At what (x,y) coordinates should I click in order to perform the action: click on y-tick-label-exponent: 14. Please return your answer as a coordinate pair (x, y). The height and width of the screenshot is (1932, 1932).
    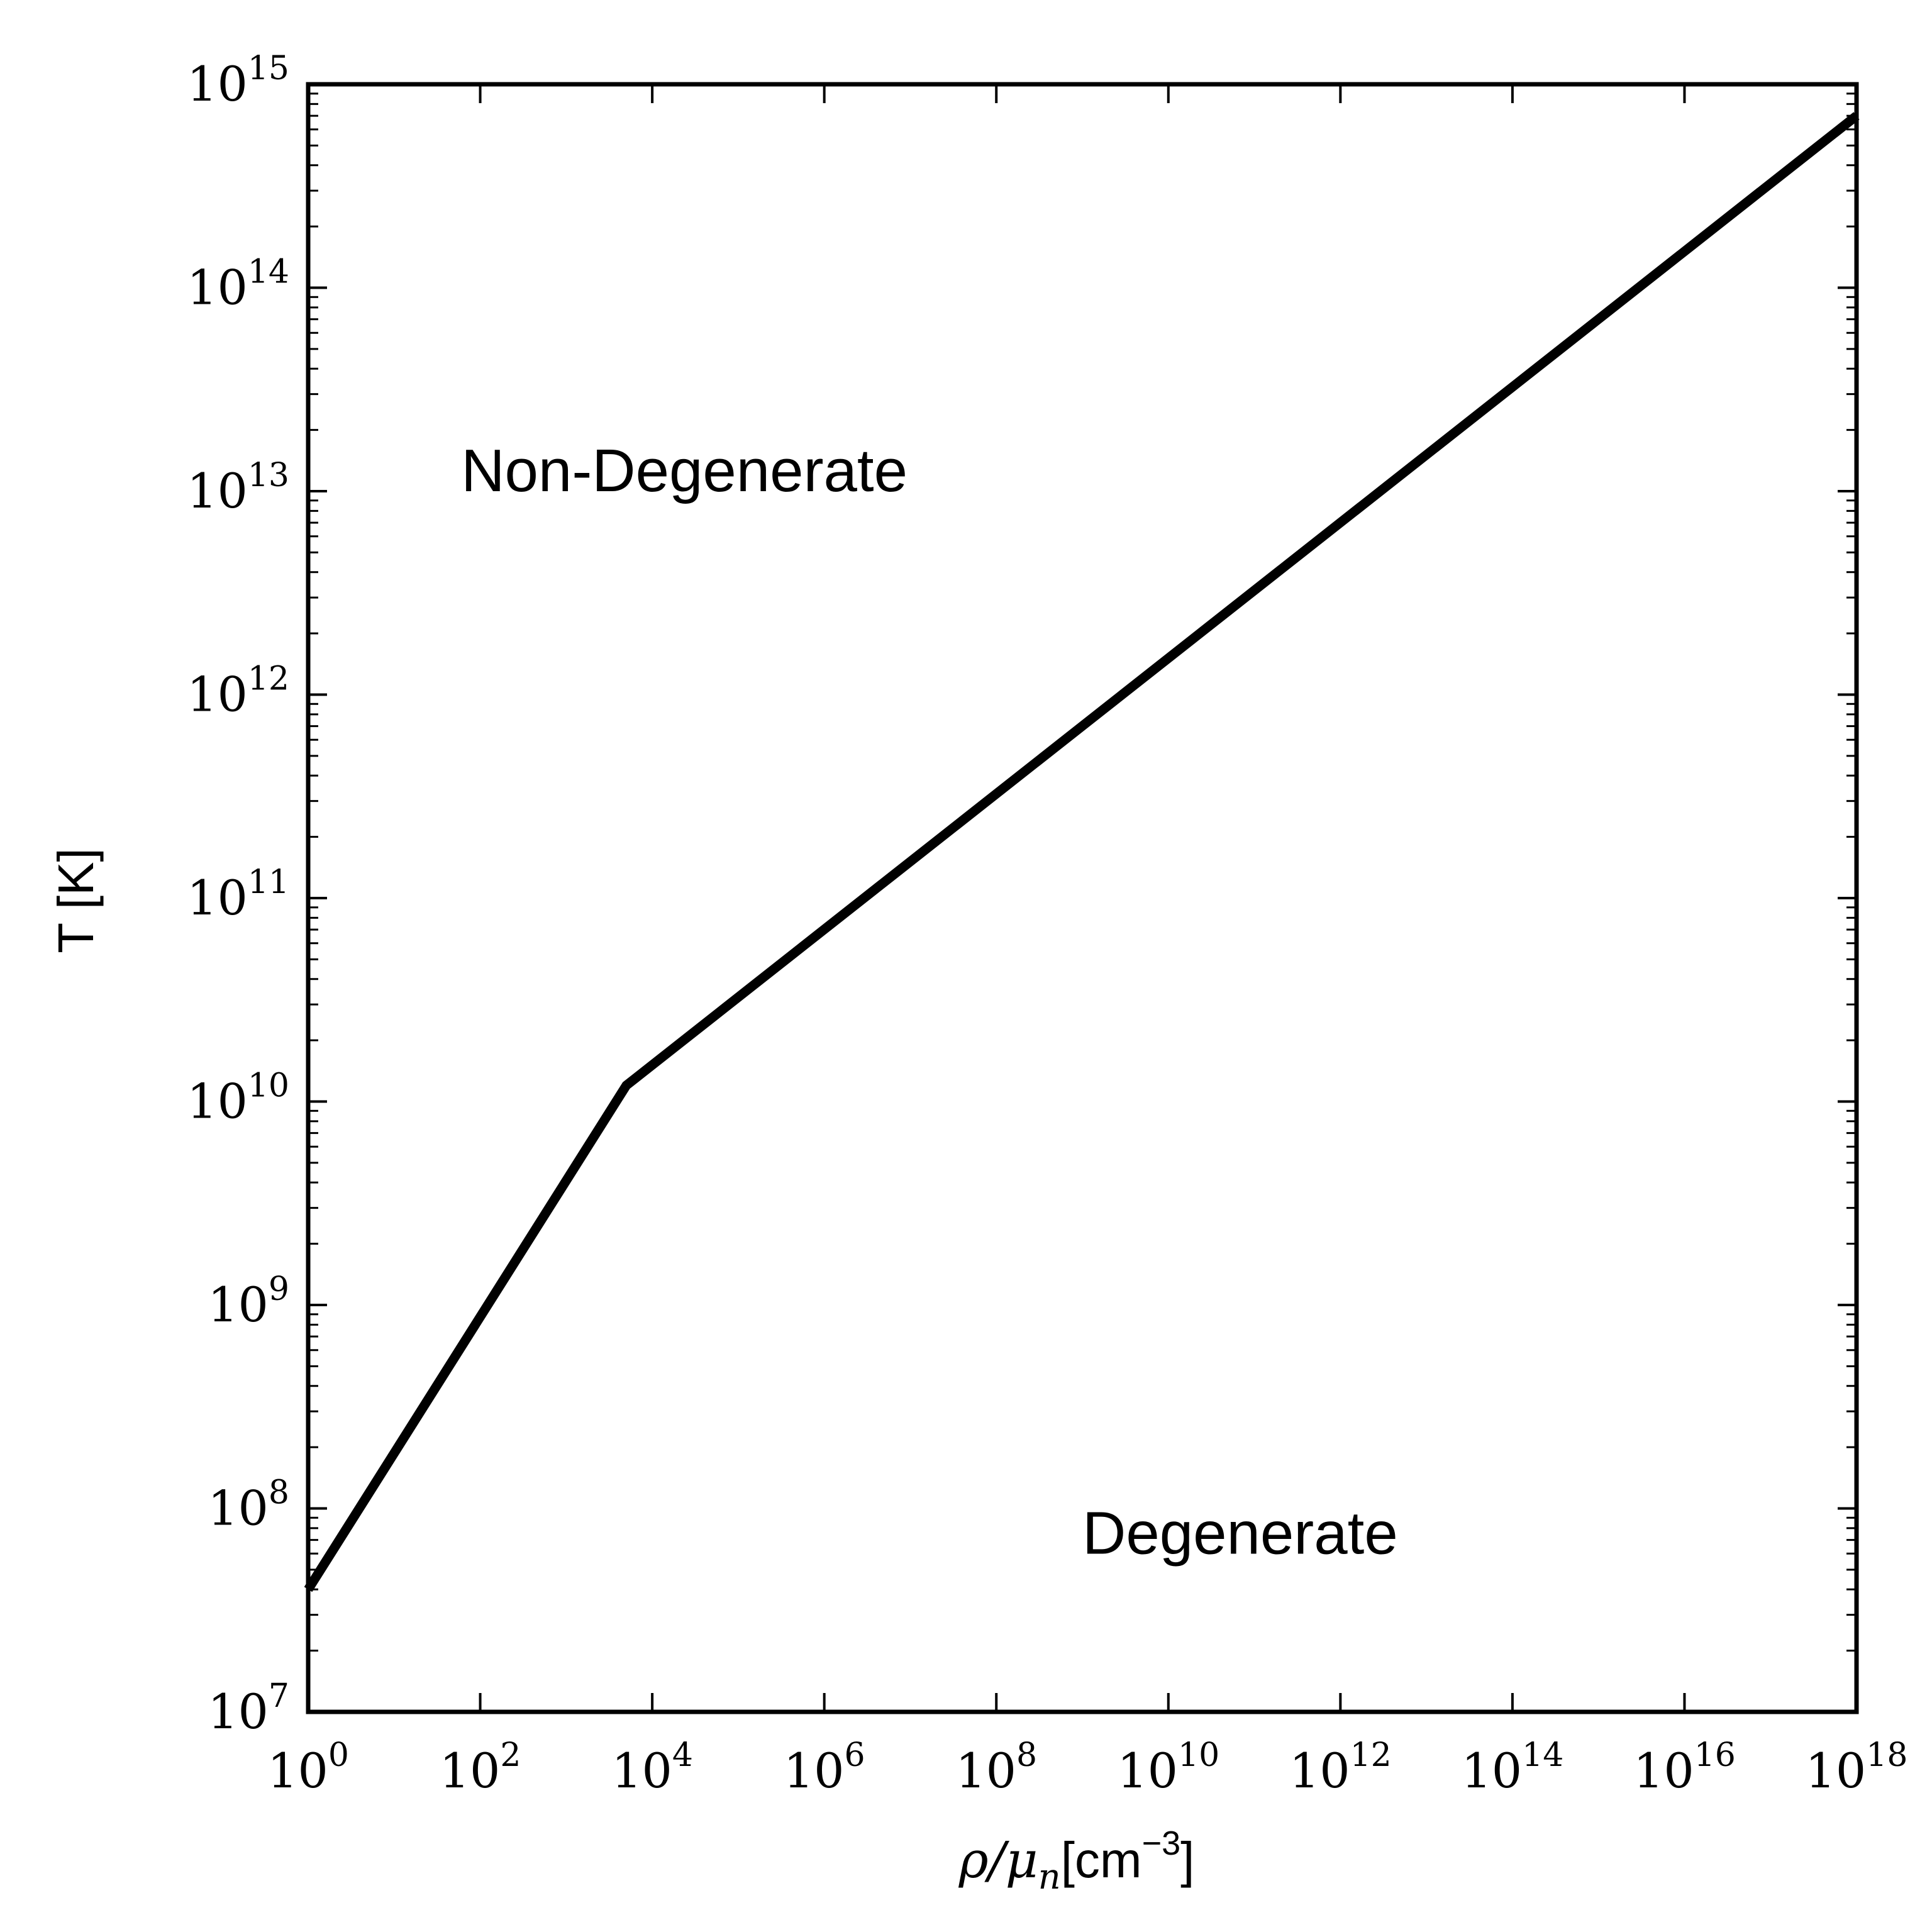
    Looking at the image, I should click on (268, 272).